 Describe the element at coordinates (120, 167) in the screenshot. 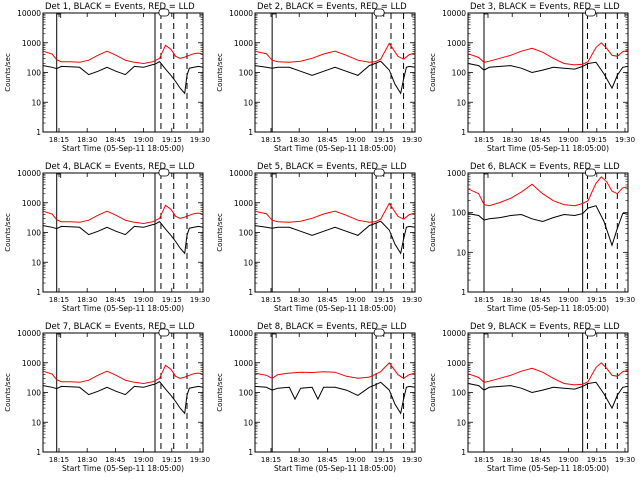

I see `chart-title: Det 4, BLACK = Events, RED = LLD` at that location.